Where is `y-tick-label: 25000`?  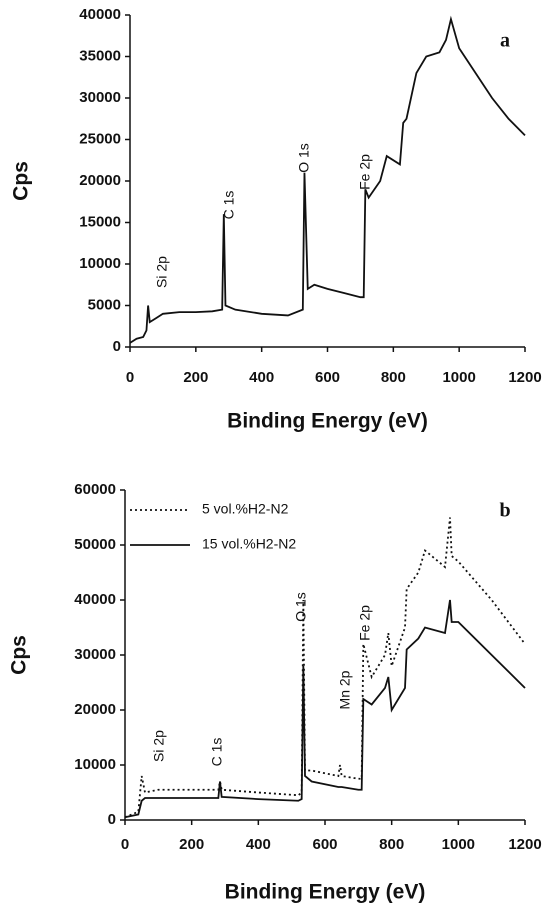
y-tick-label: 25000 is located at coordinates (100, 138).